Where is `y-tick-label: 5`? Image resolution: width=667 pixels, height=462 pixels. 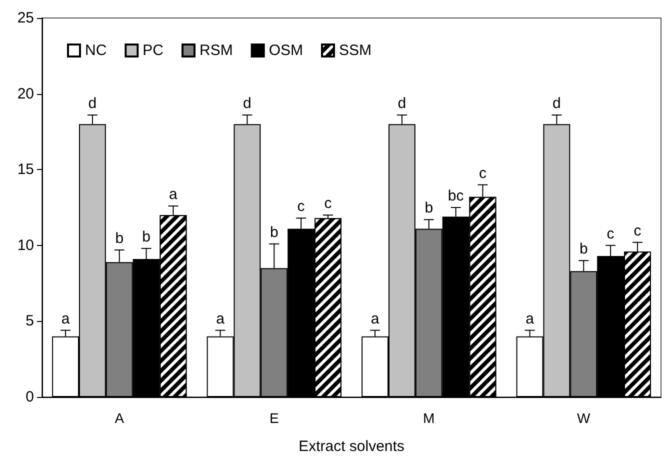 y-tick-label: 5 is located at coordinates (30, 321).